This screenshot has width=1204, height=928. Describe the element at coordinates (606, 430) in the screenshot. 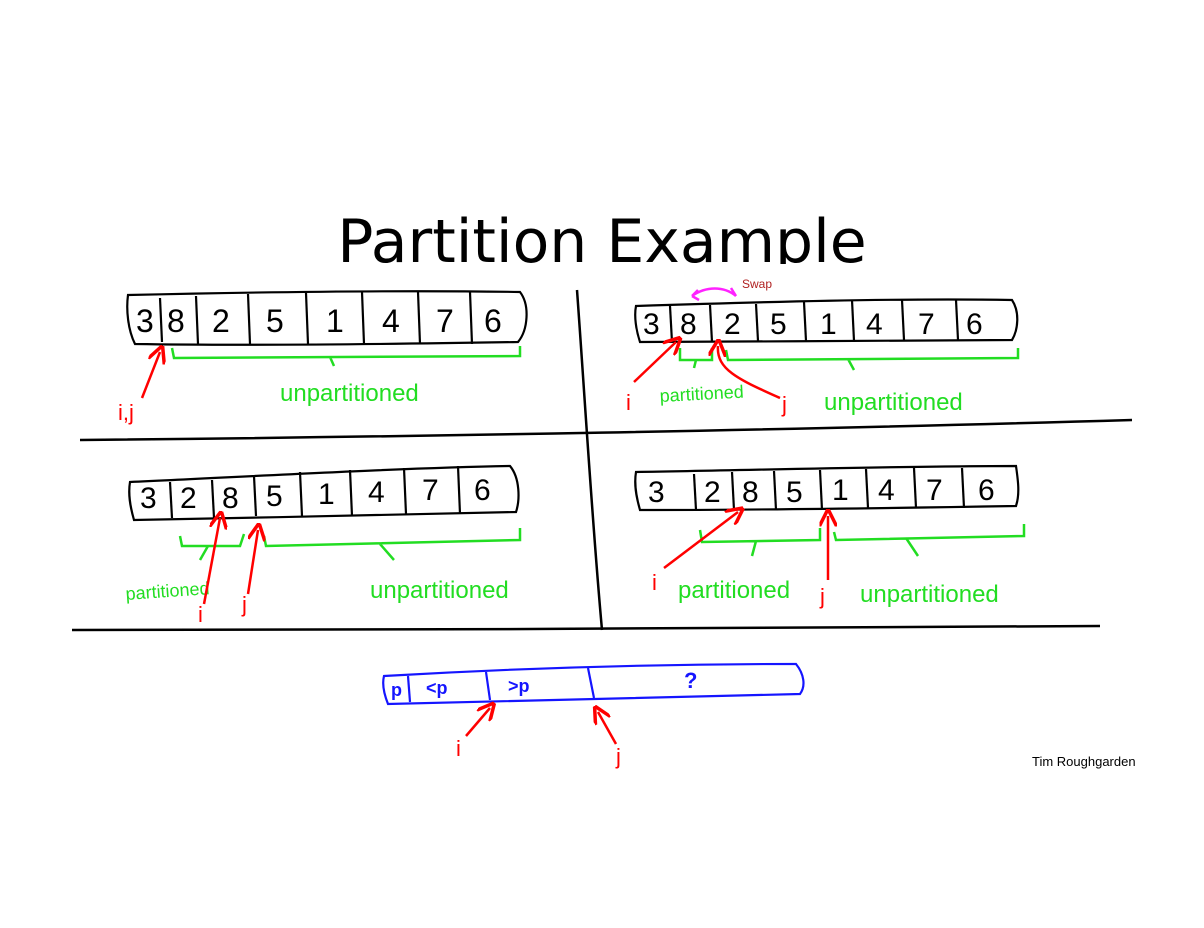

I see `divider-horizontal-top` at that location.